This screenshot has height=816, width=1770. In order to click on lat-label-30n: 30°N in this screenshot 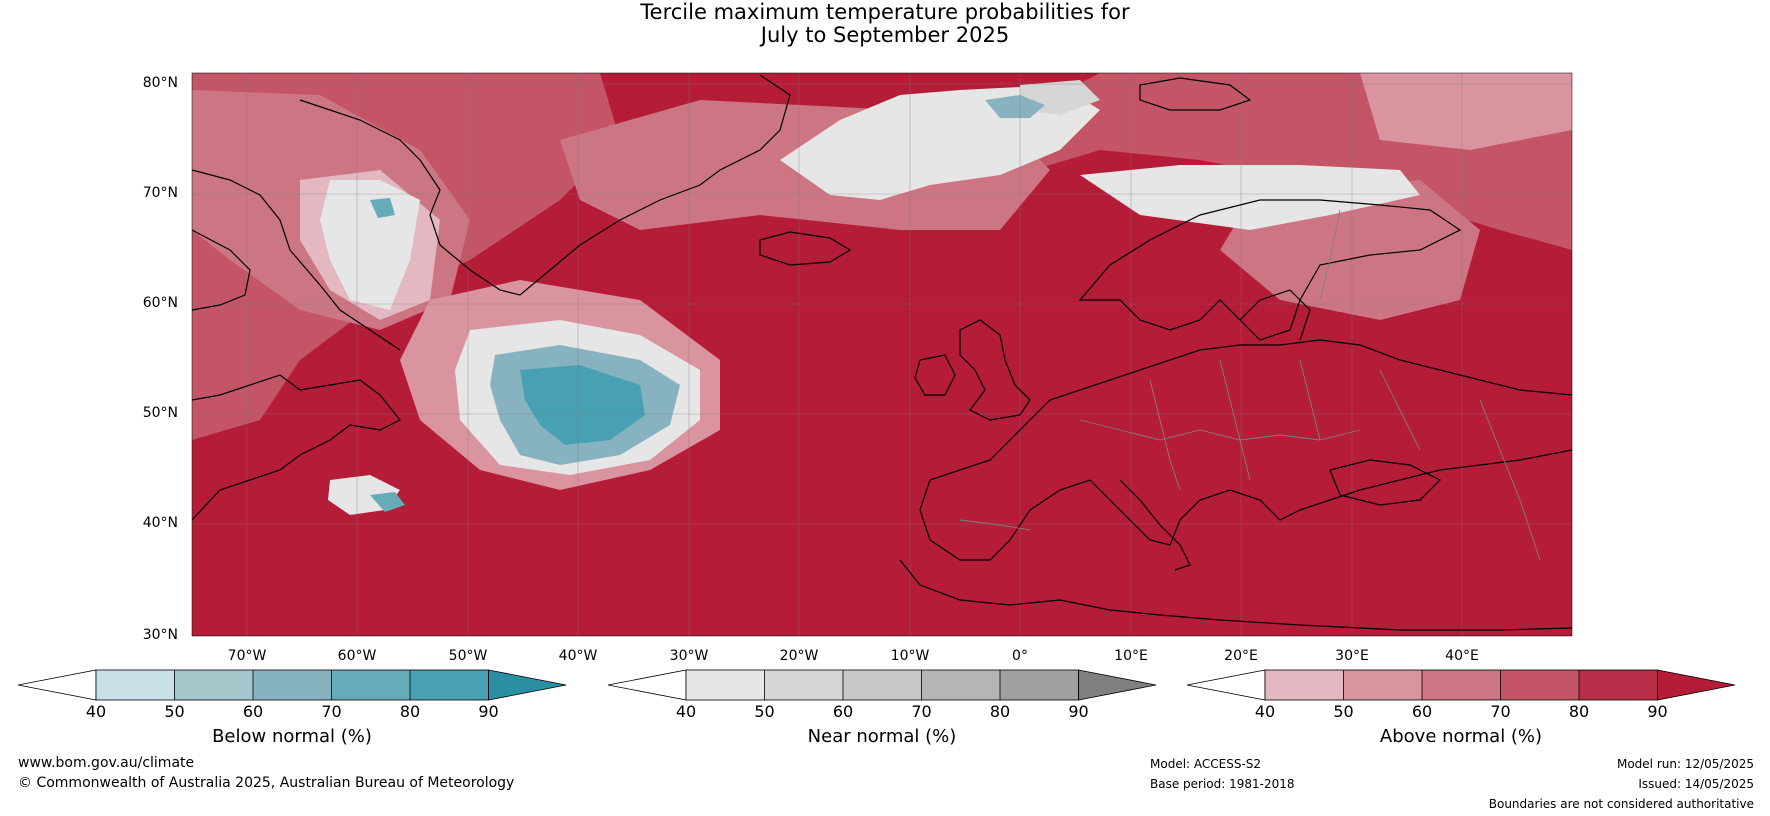, I will do `click(160, 635)`.